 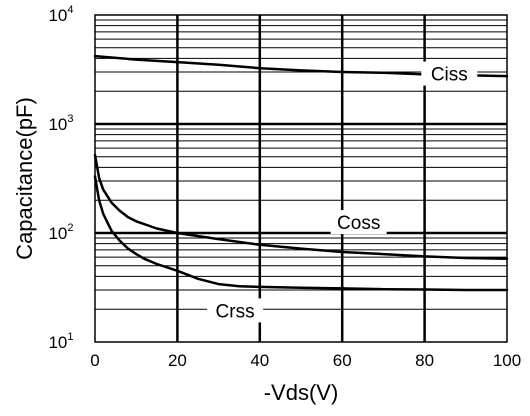 What do you see at coordinates (60, 178) in the screenshot?
I see `y-tick-labels: 10¹ 10² 10³ 10⁴` at bounding box center [60, 178].